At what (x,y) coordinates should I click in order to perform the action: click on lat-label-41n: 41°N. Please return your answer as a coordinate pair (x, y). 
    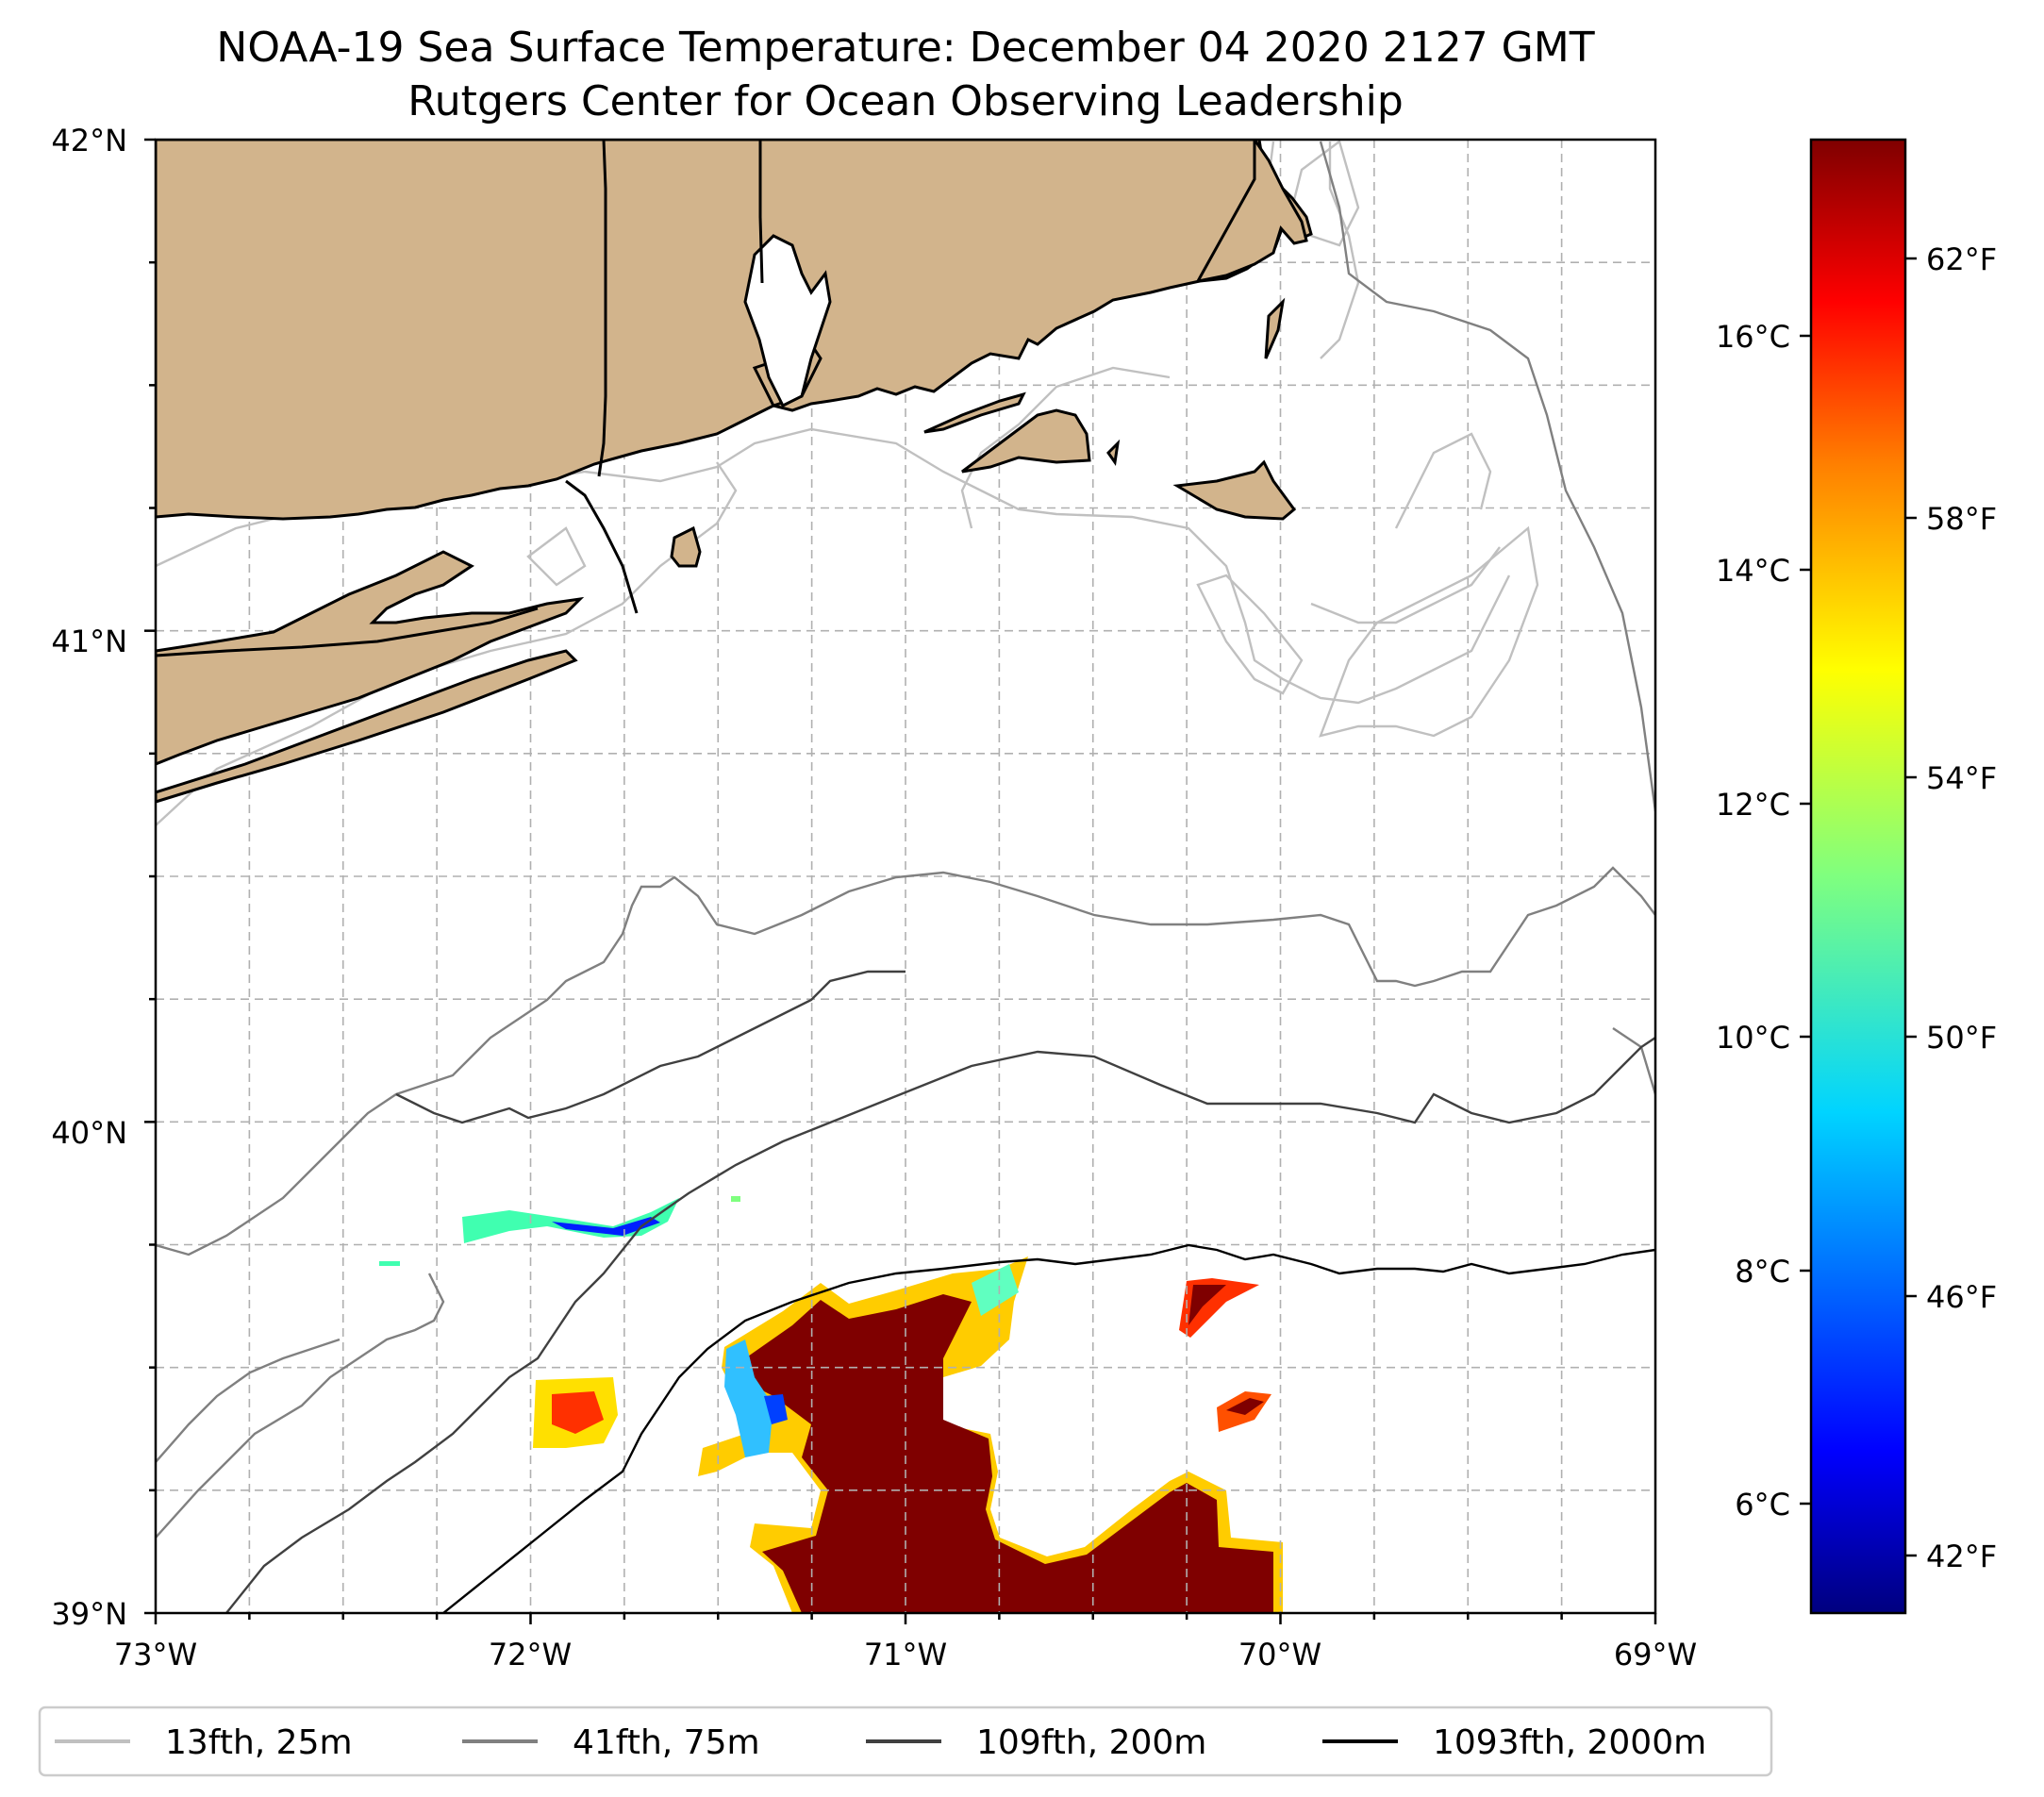
    Looking at the image, I should click on (89, 641).